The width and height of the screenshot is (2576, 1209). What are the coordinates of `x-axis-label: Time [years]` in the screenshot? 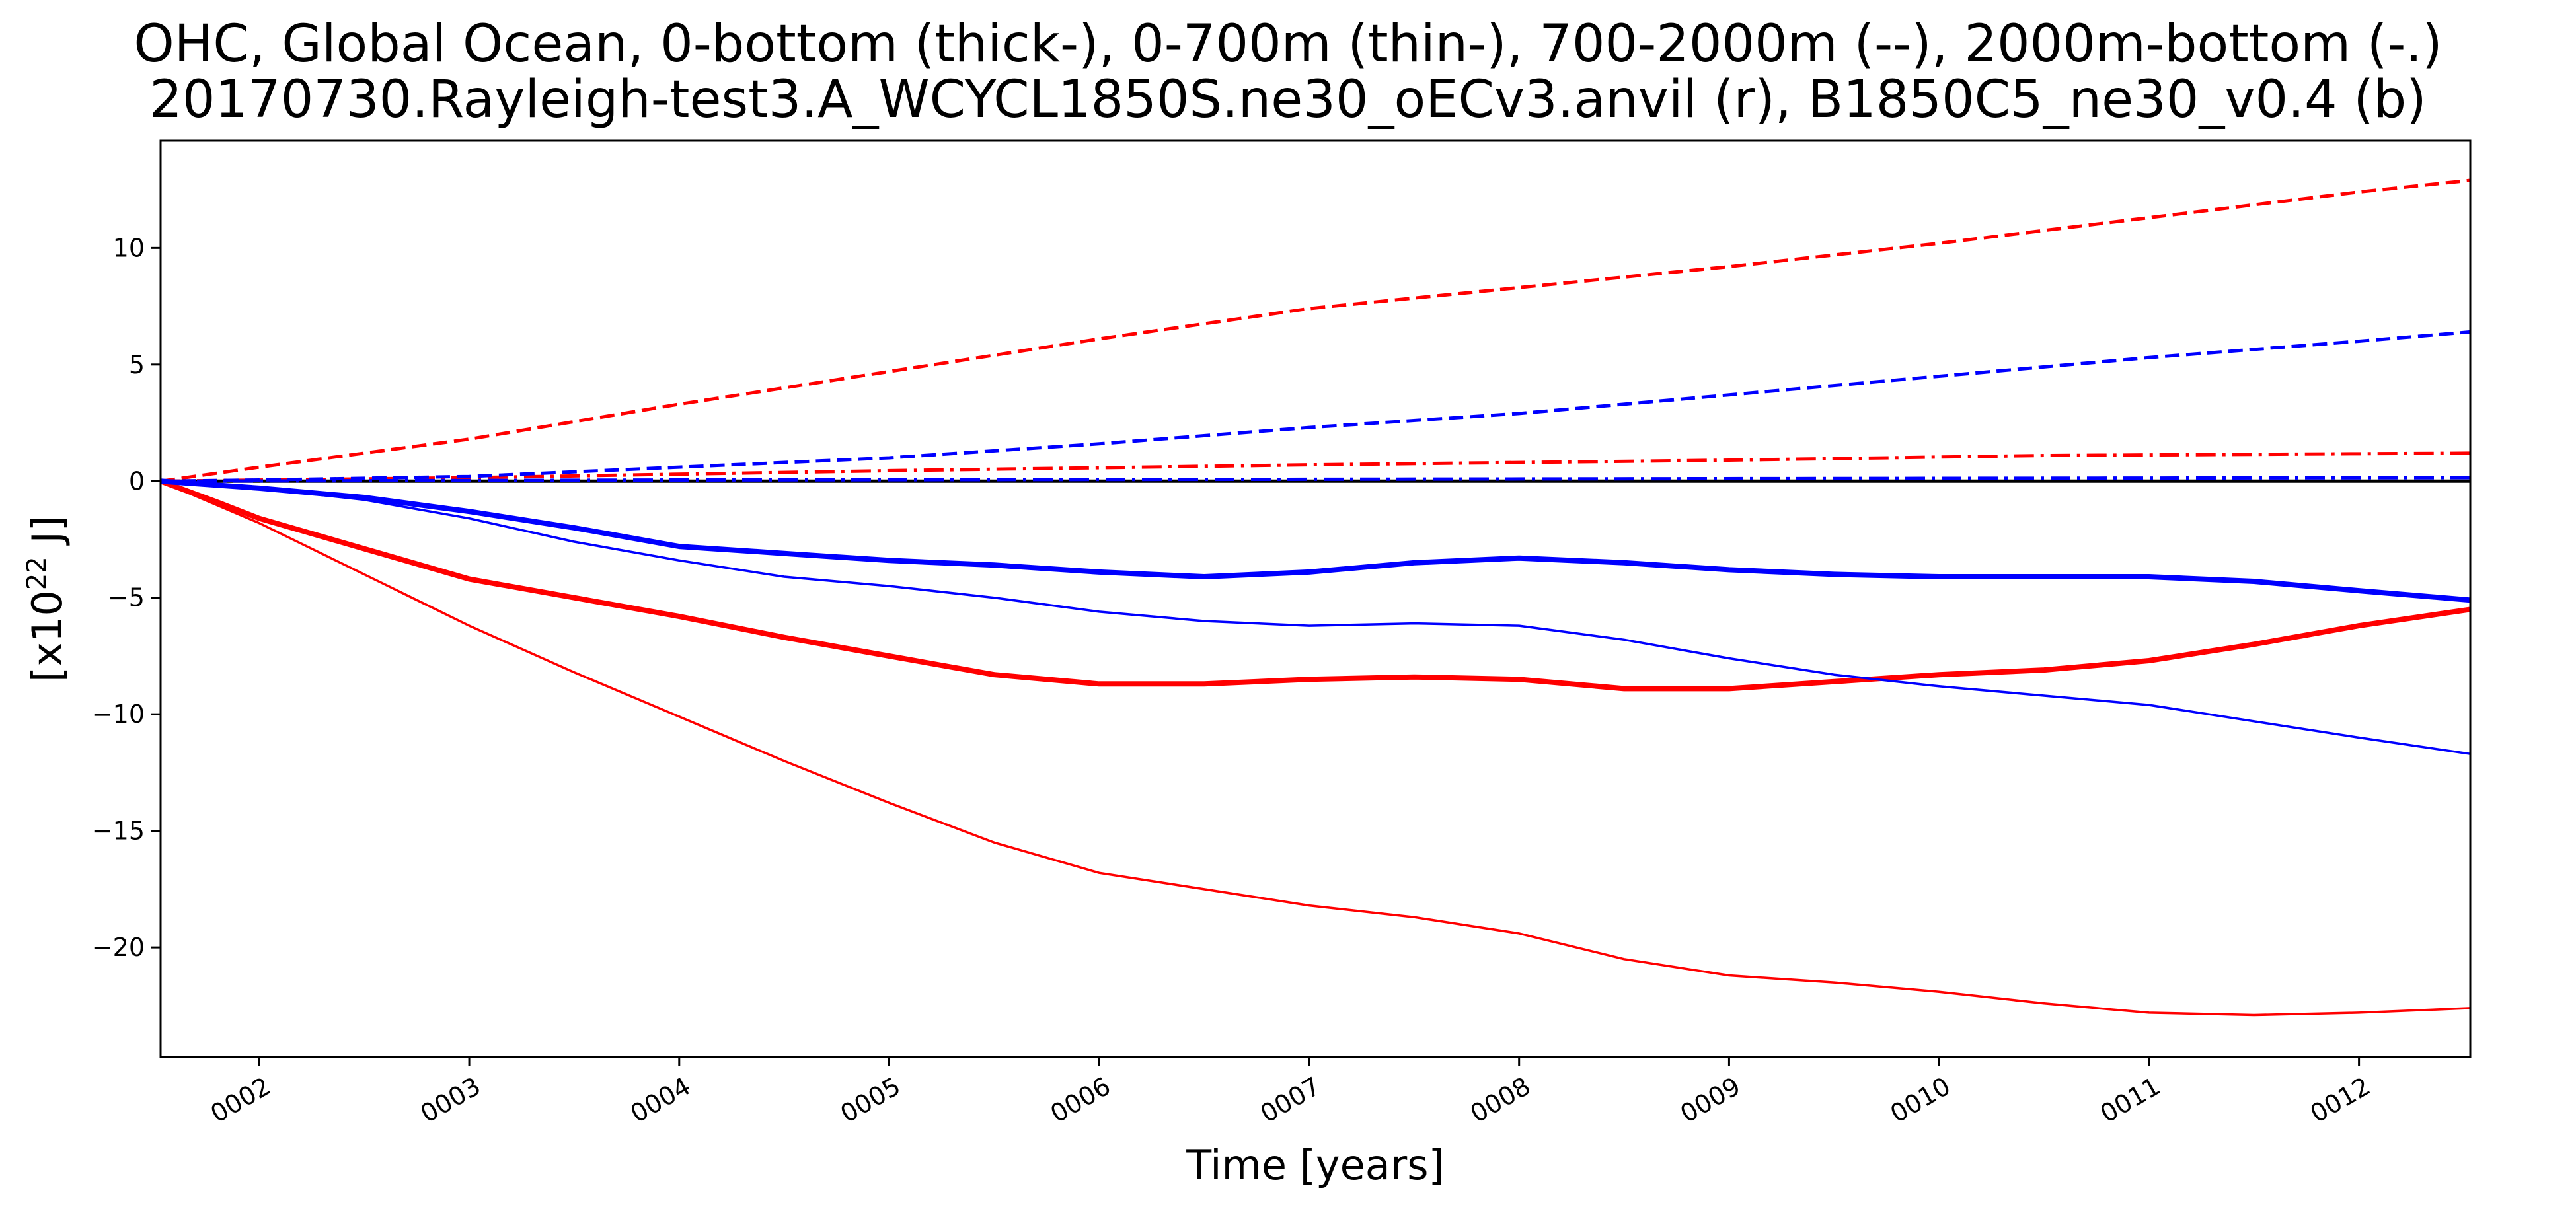 It's located at (1315, 1165).